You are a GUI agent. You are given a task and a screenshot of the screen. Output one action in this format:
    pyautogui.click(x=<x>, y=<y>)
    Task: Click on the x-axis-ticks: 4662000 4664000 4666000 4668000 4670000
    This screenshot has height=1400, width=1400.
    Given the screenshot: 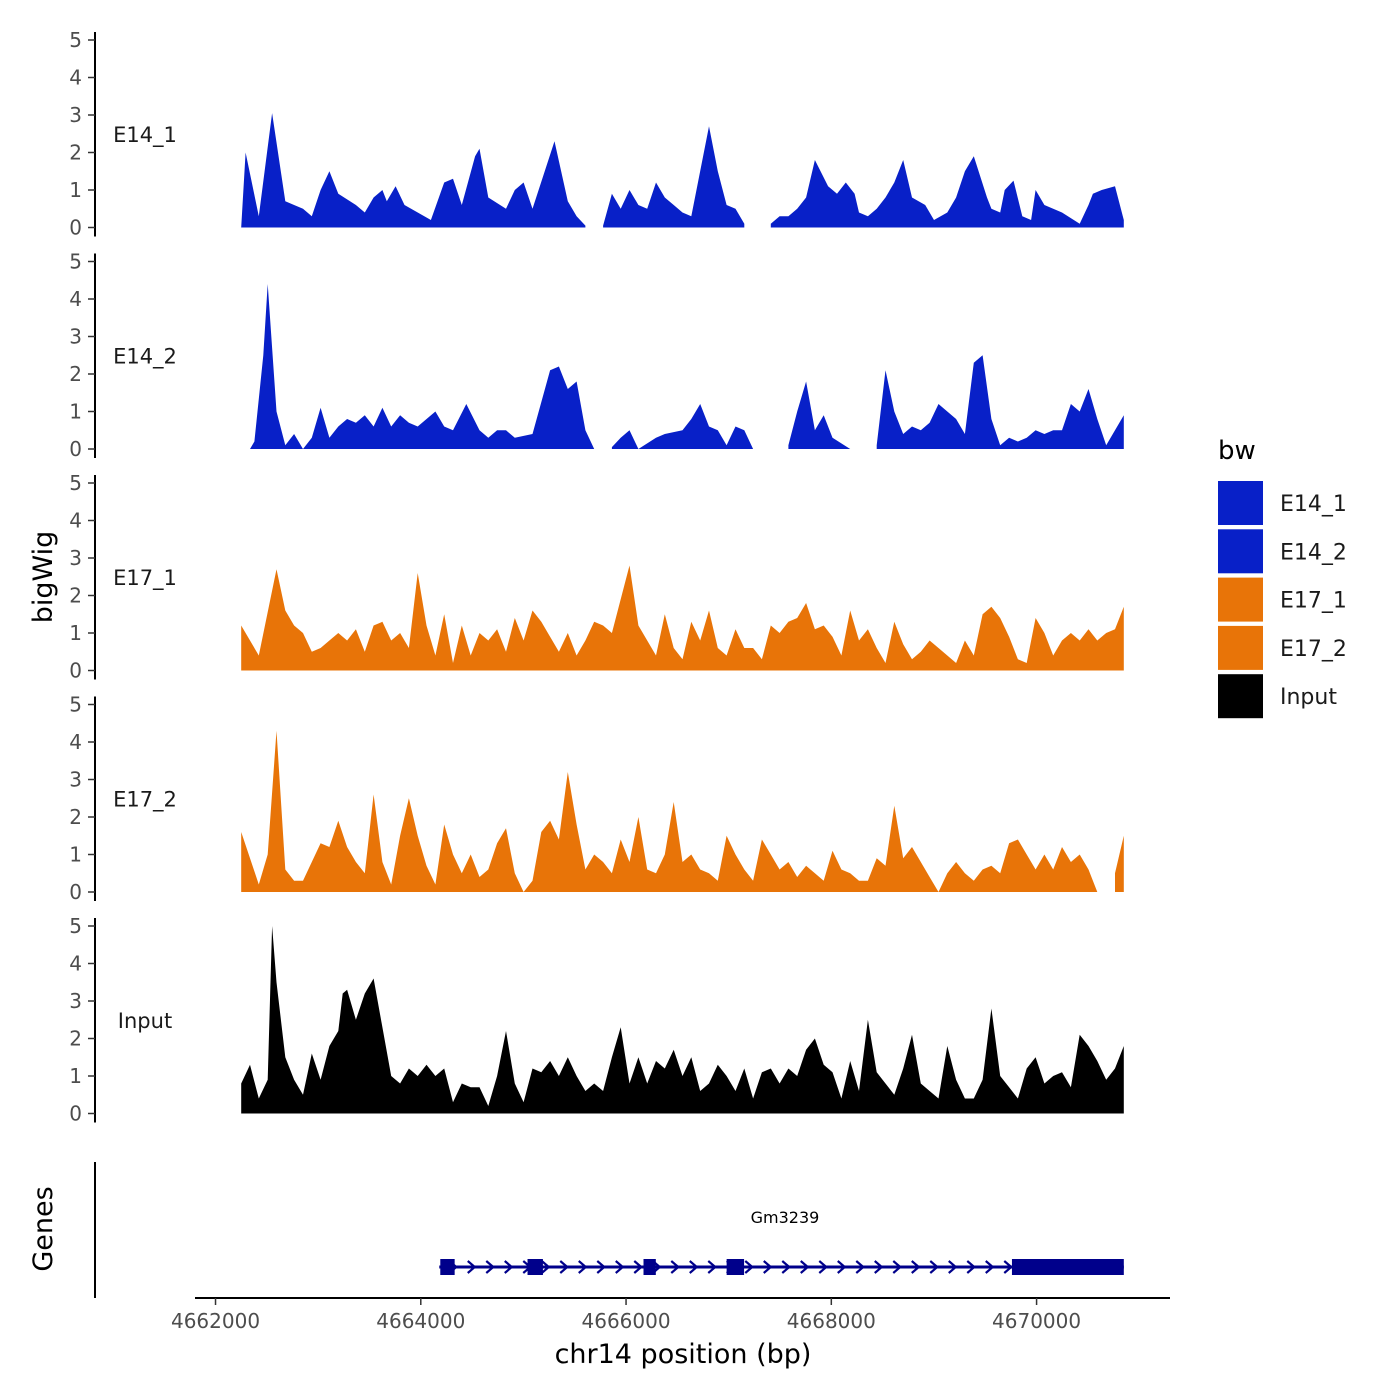 What is the action you would take?
    pyautogui.click(x=626, y=1315)
    